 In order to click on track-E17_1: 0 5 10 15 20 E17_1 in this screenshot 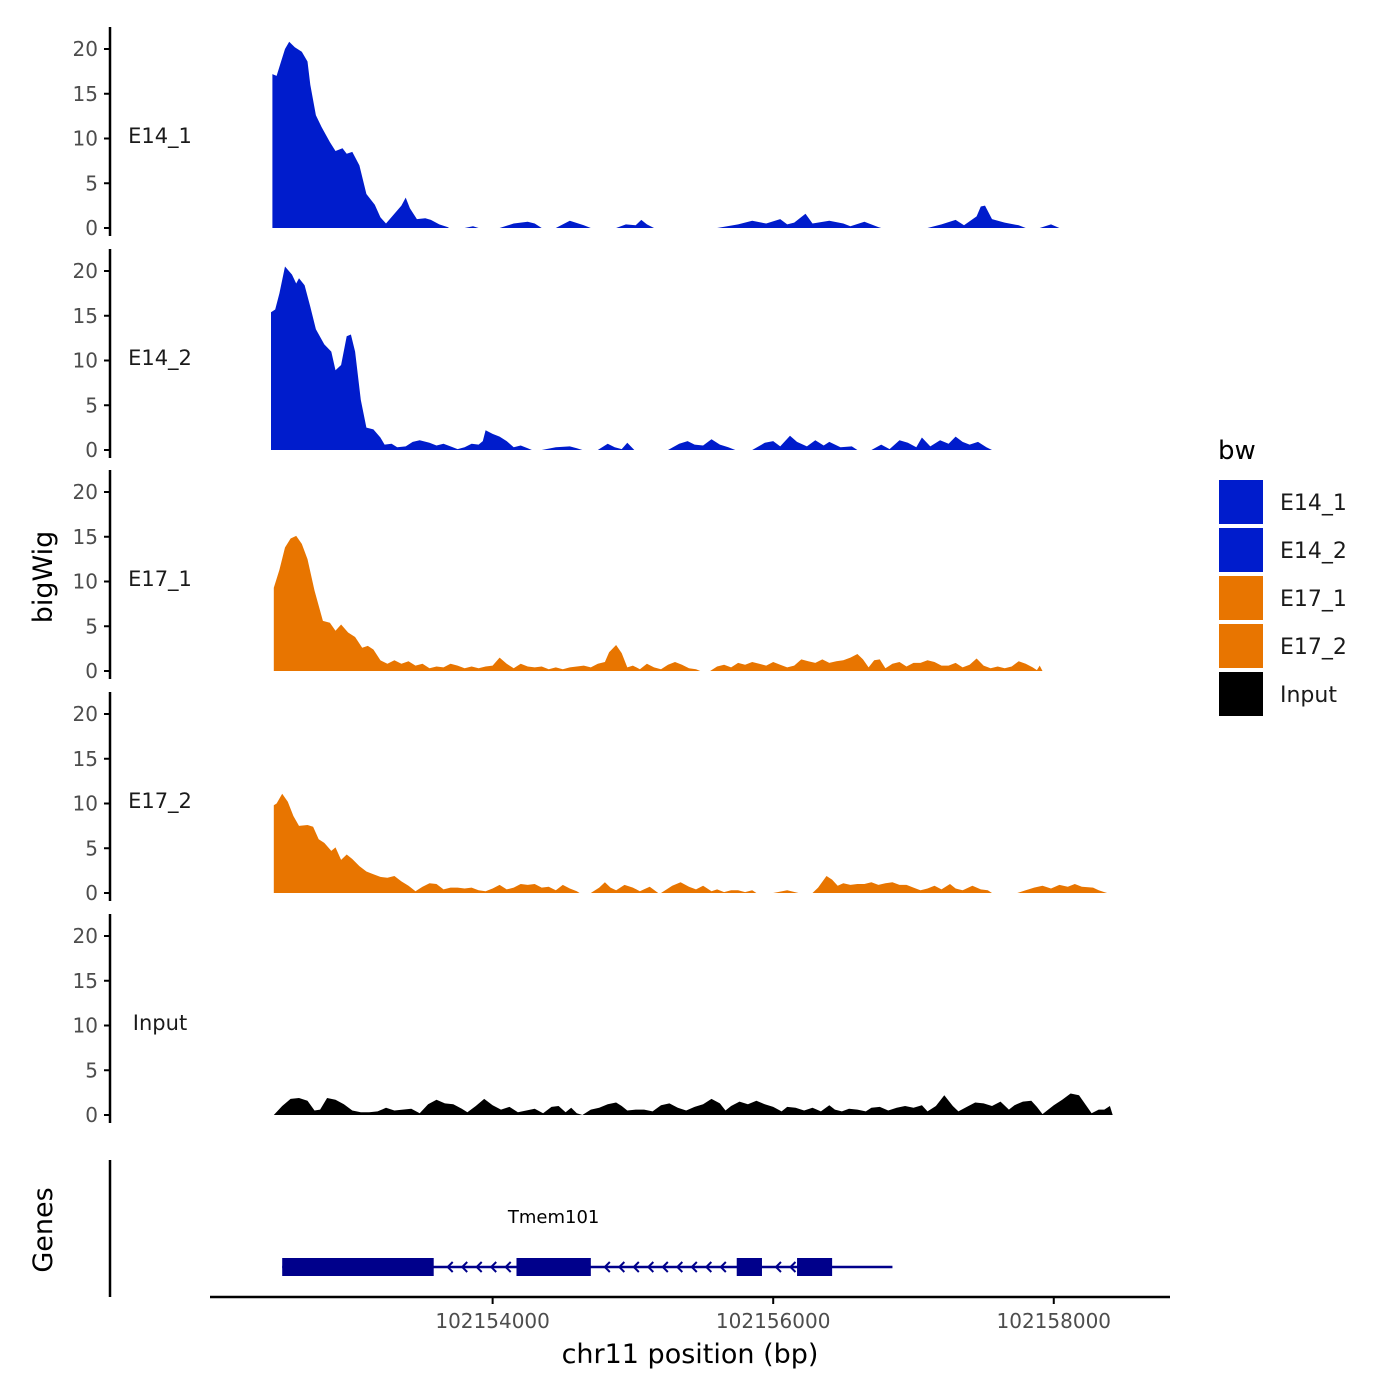, I will do `click(558, 576)`.